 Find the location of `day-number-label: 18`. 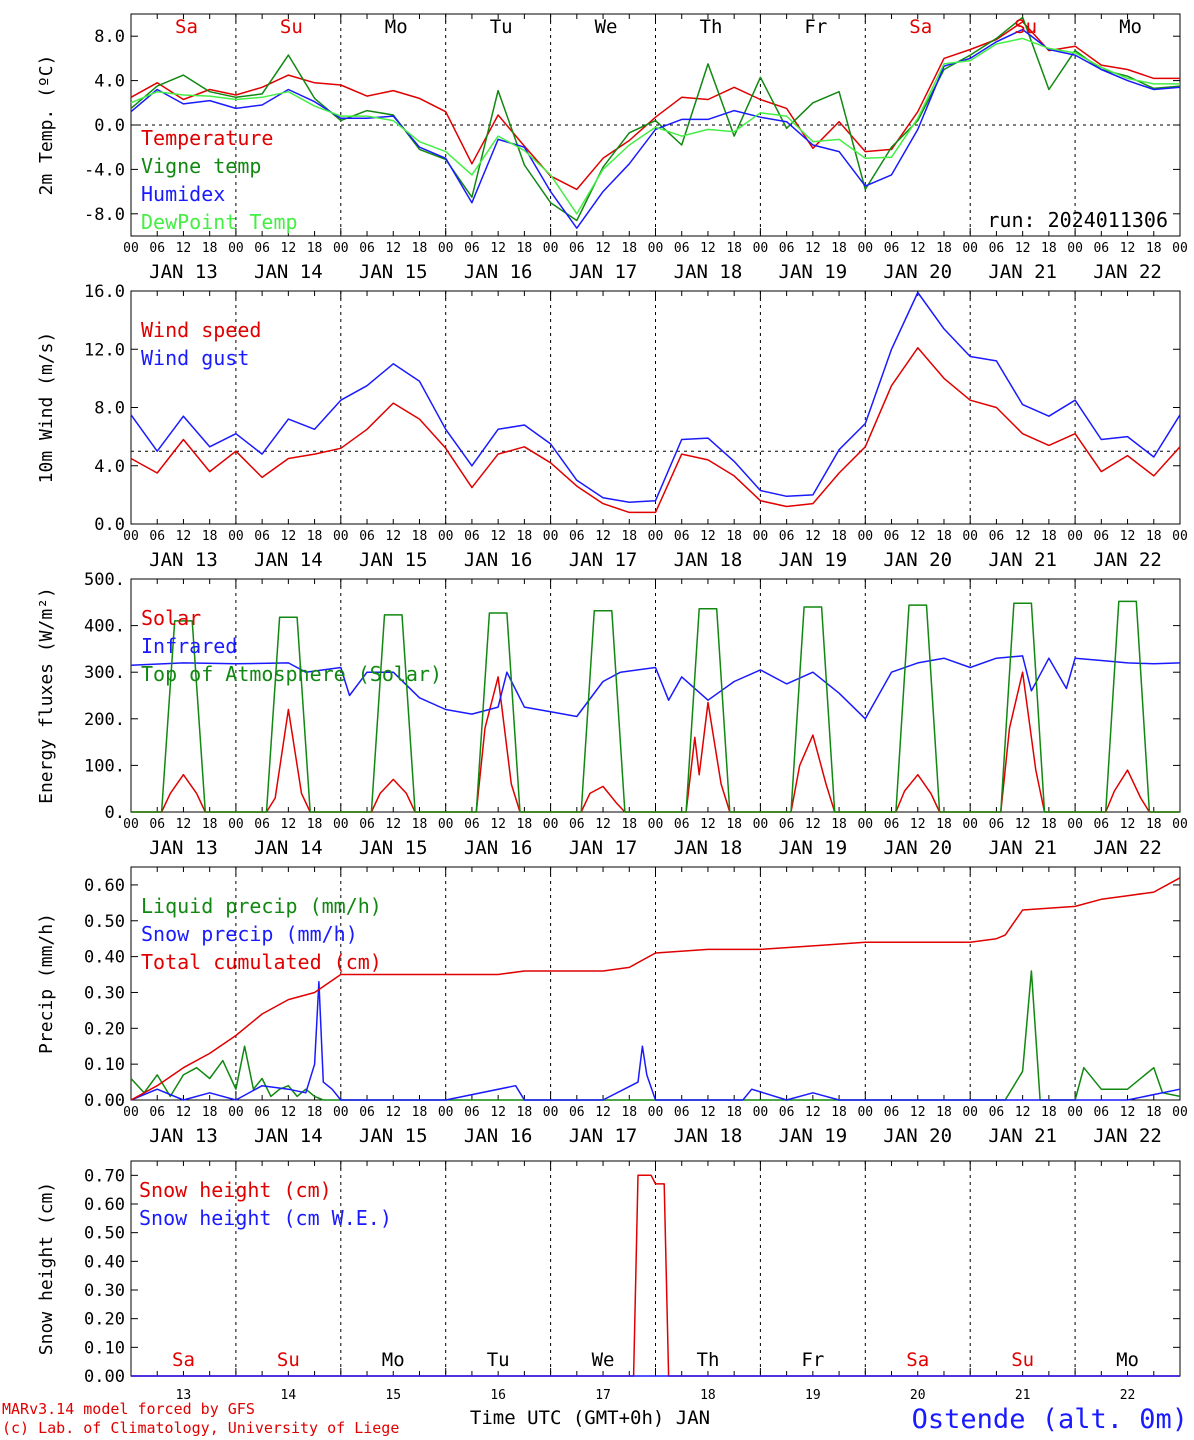

day-number-label: 18 is located at coordinates (708, 1395).